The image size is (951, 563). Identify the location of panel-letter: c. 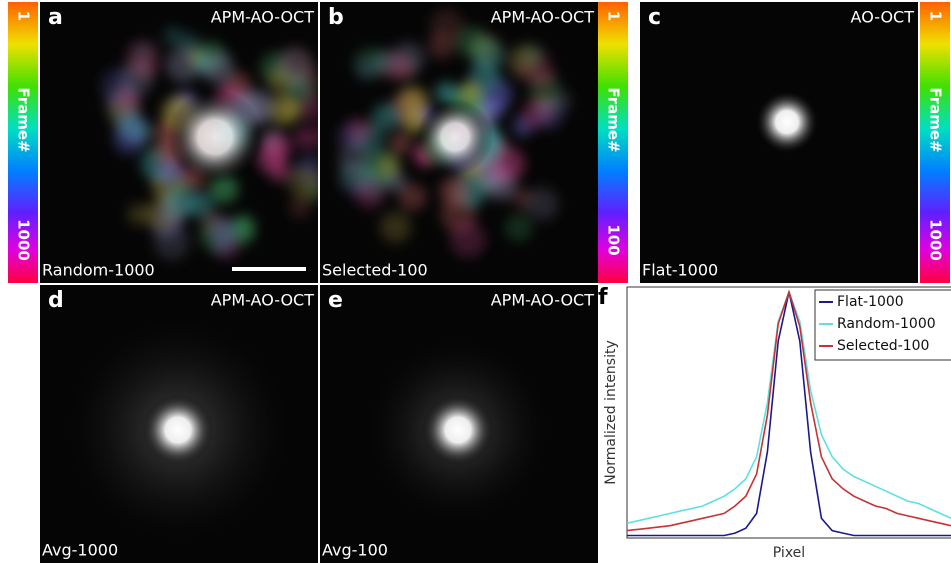
(654, 17).